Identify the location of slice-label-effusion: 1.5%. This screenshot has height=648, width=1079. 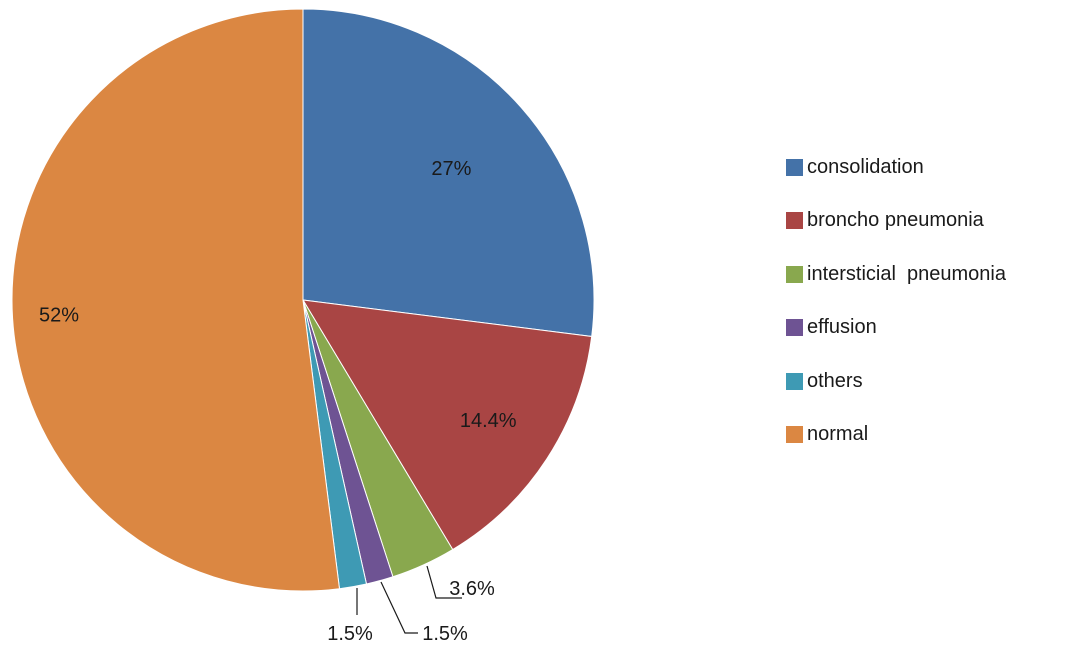
(445, 634).